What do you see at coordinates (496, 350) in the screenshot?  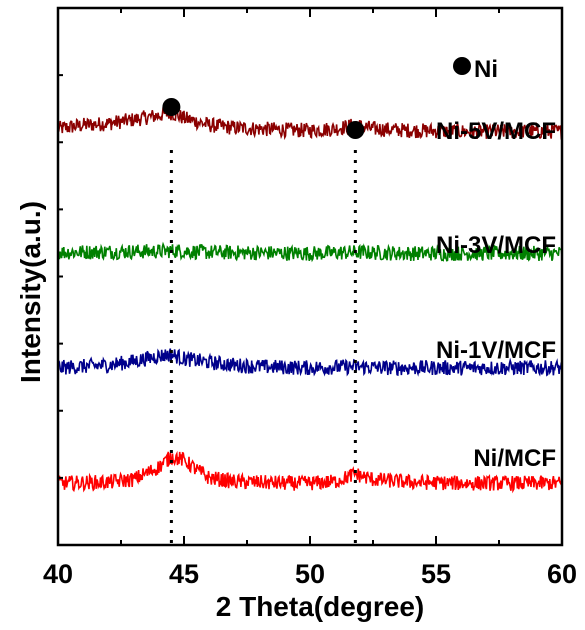 I see `series-label-ni-1v-mcf: Ni-1V/MCF` at bounding box center [496, 350].